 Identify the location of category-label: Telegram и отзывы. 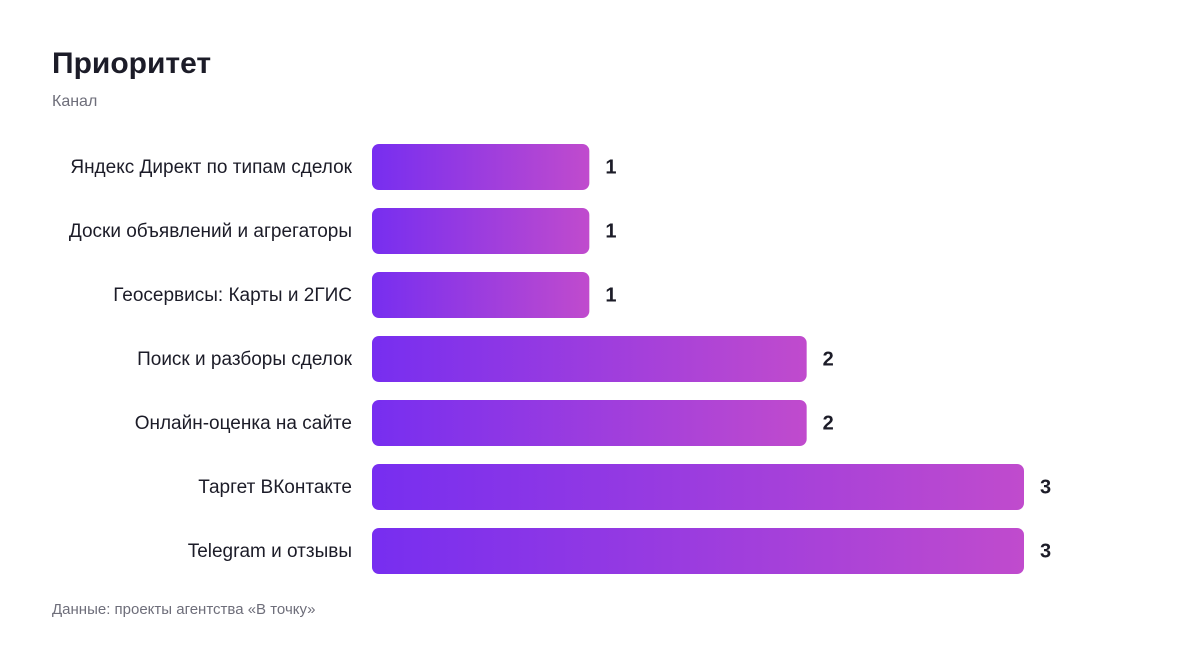
(270, 551).